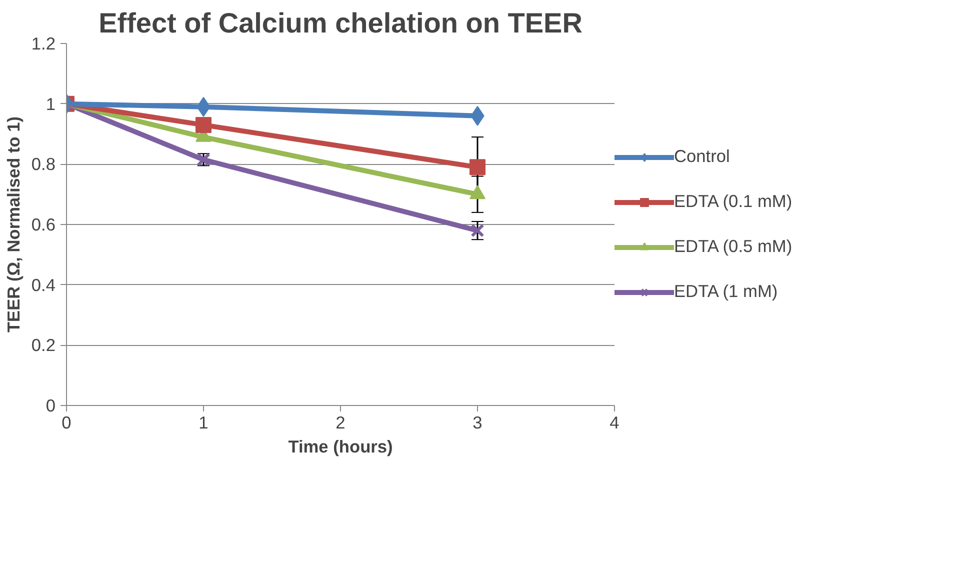 The height and width of the screenshot is (578, 969). What do you see at coordinates (43, 164) in the screenshot?
I see `y-tick-label: 0.8` at bounding box center [43, 164].